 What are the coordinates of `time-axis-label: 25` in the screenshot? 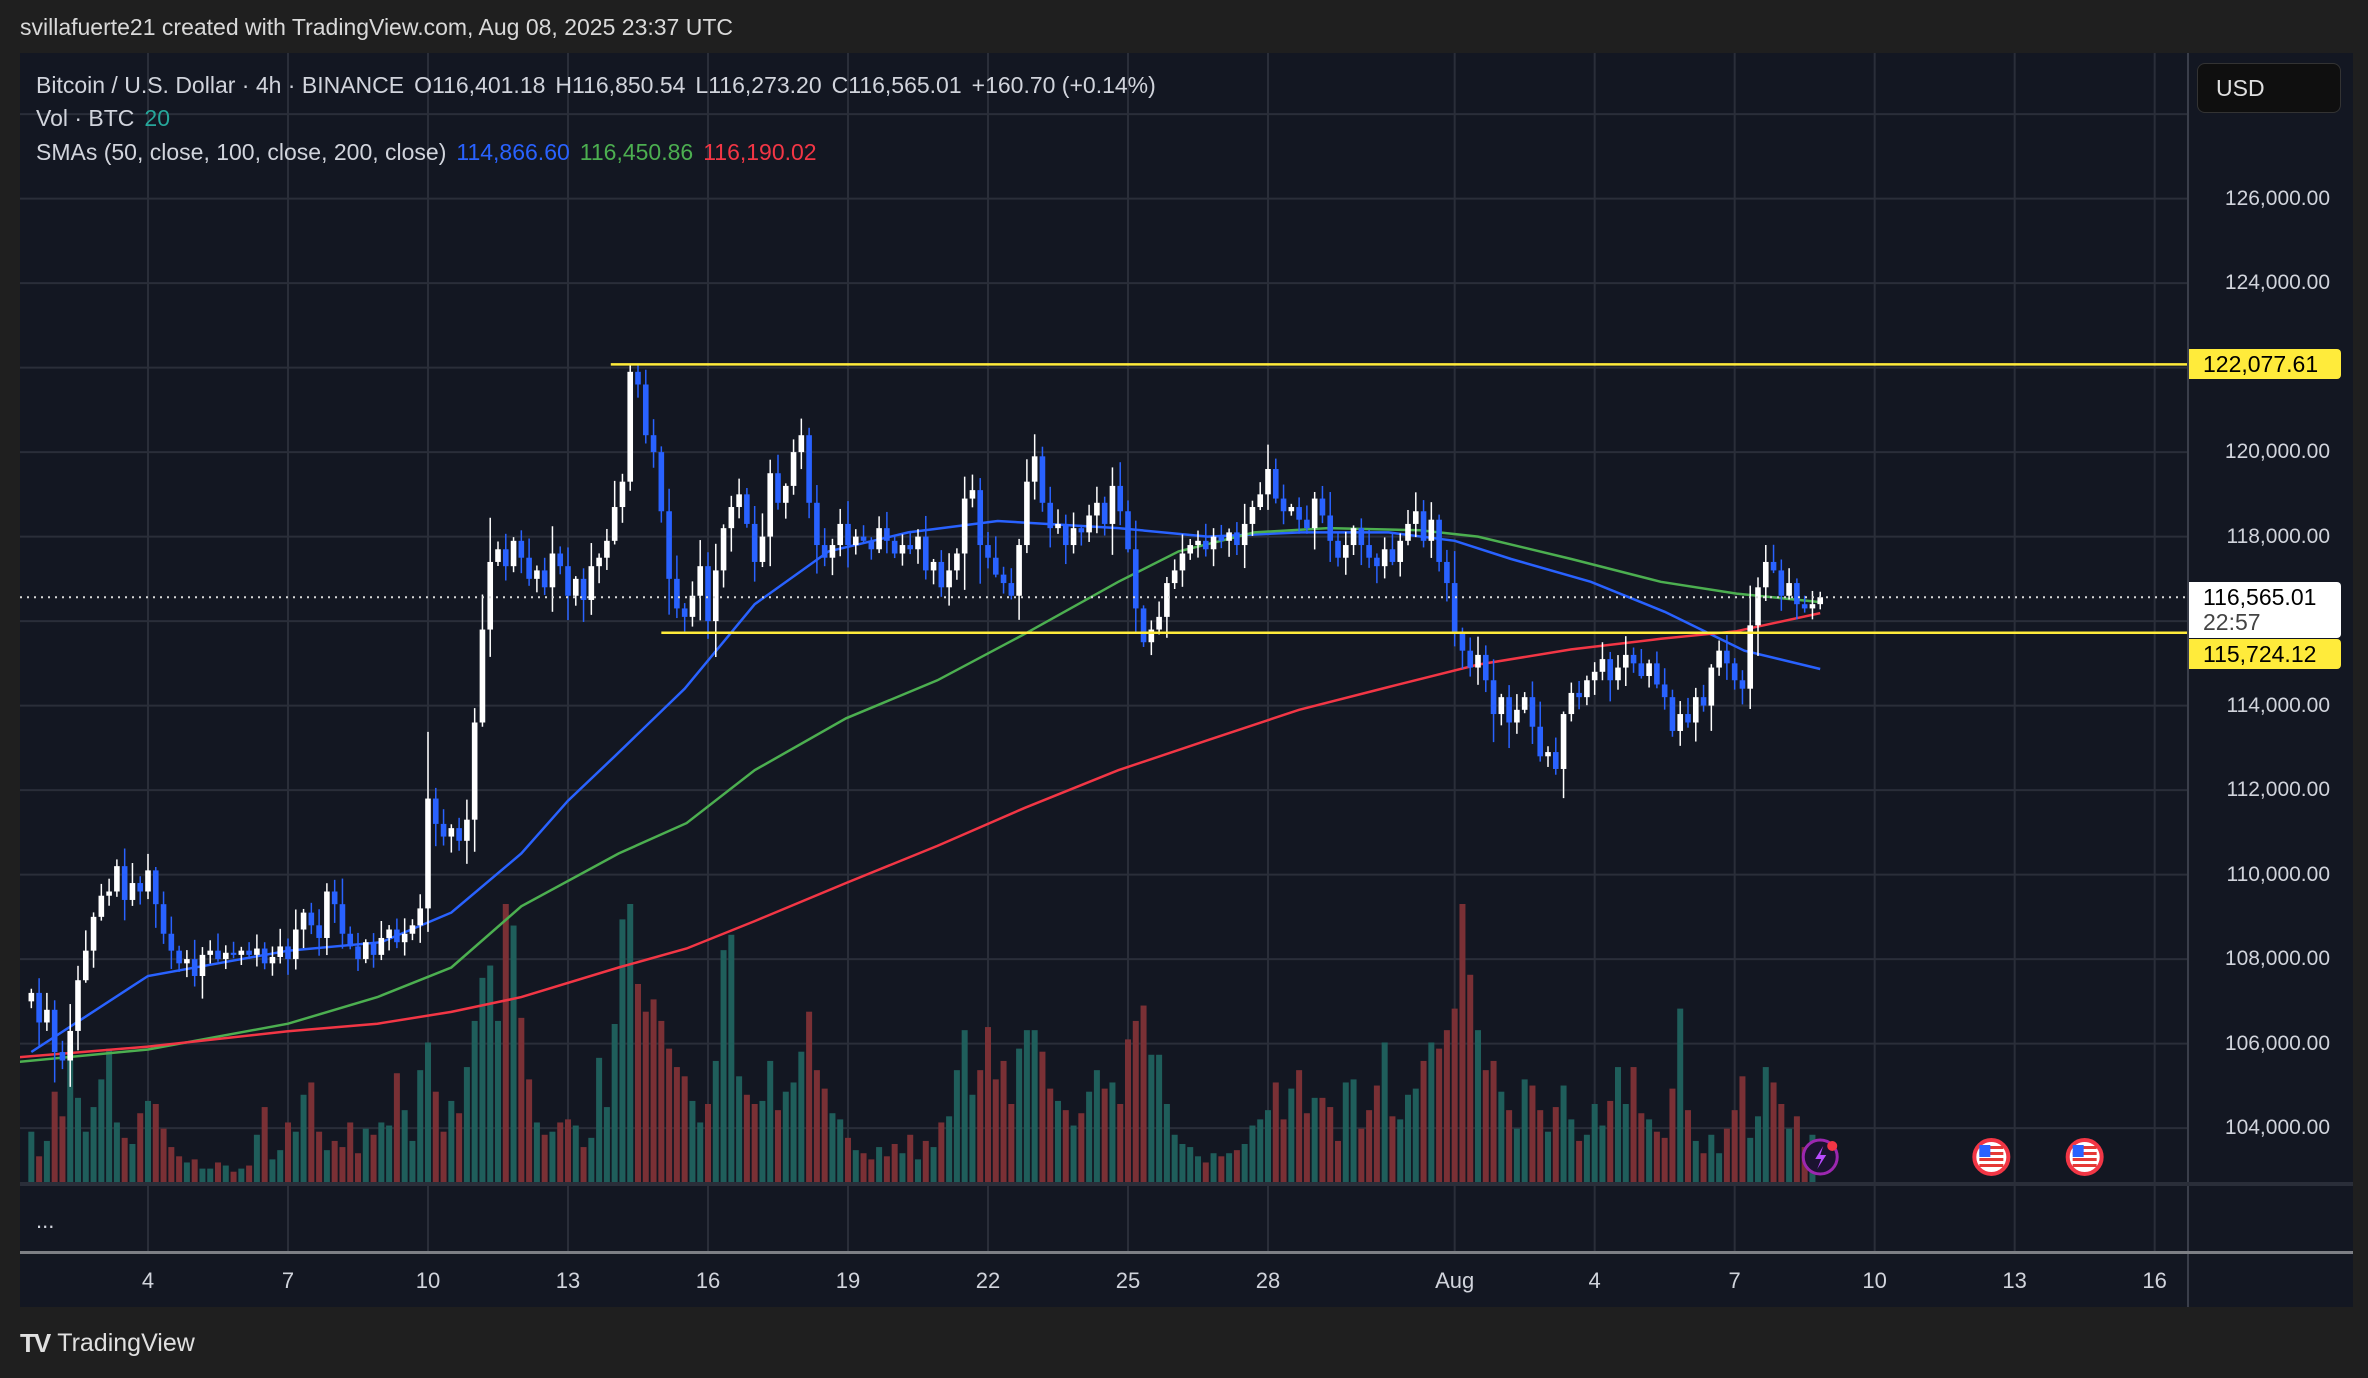 It's located at (1128, 1280).